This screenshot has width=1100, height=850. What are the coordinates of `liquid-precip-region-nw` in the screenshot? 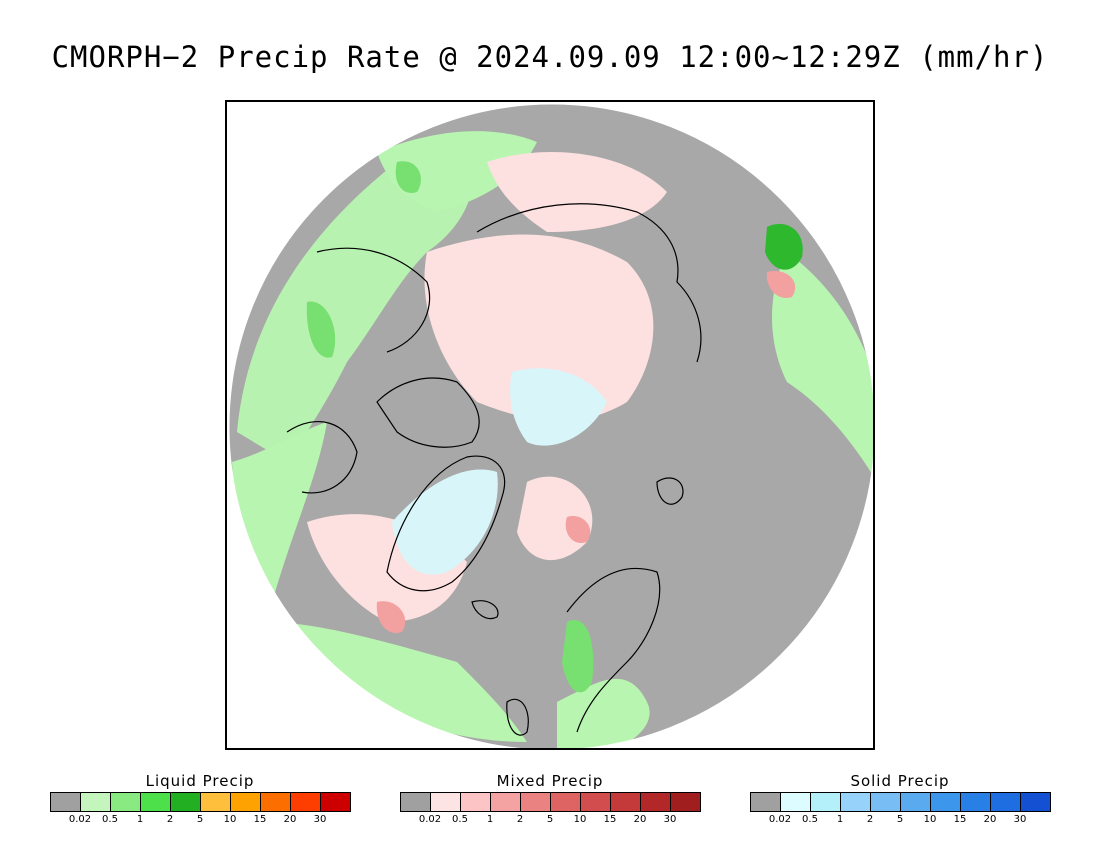 It's located at (355, 302).